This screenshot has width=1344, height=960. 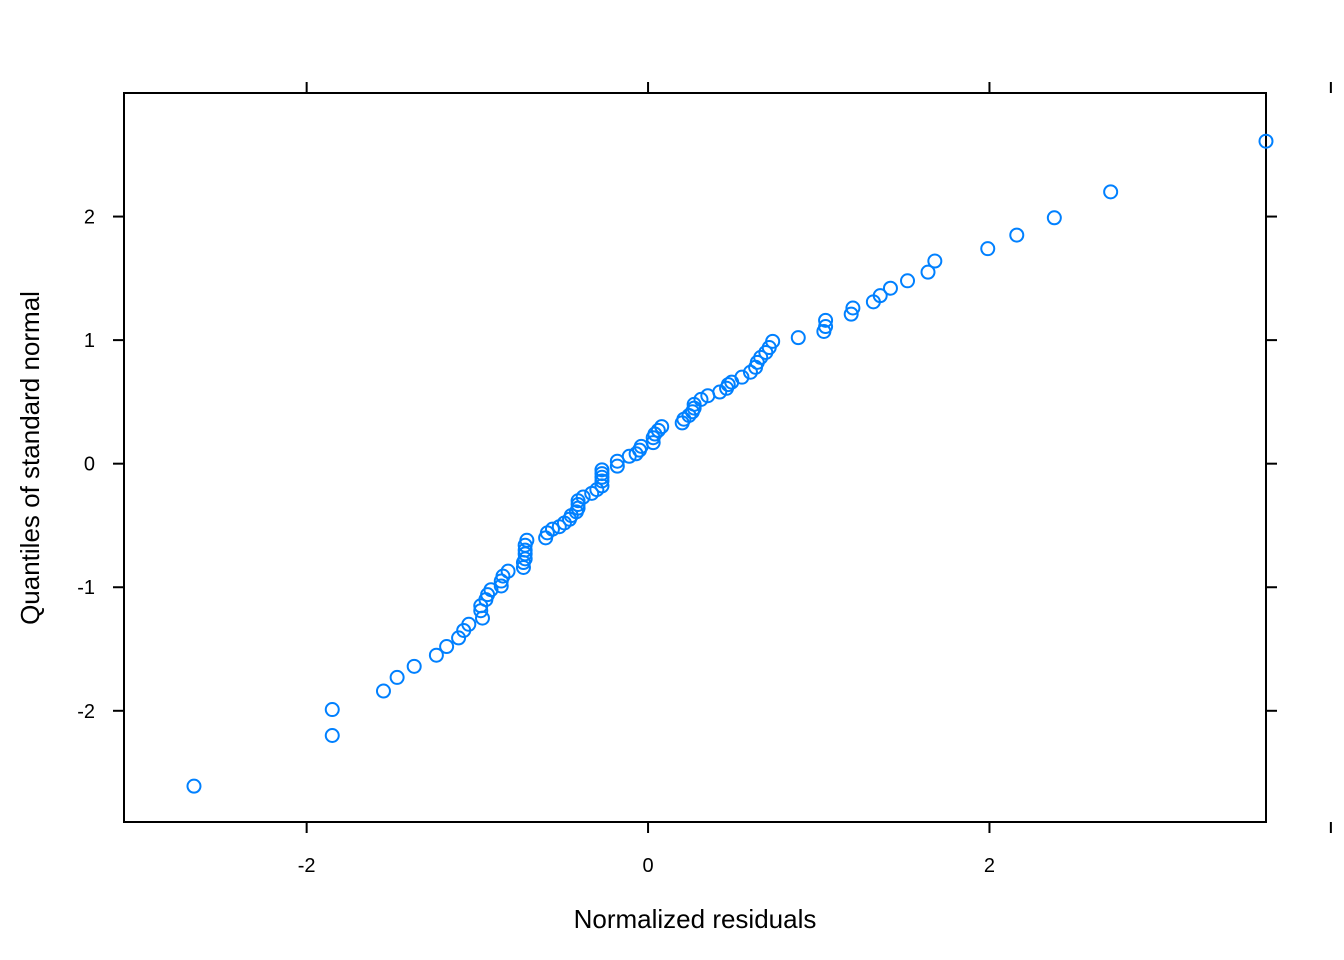 What do you see at coordinates (86, 588) in the screenshot?
I see `y-tick-label: -1` at bounding box center [86, 588].